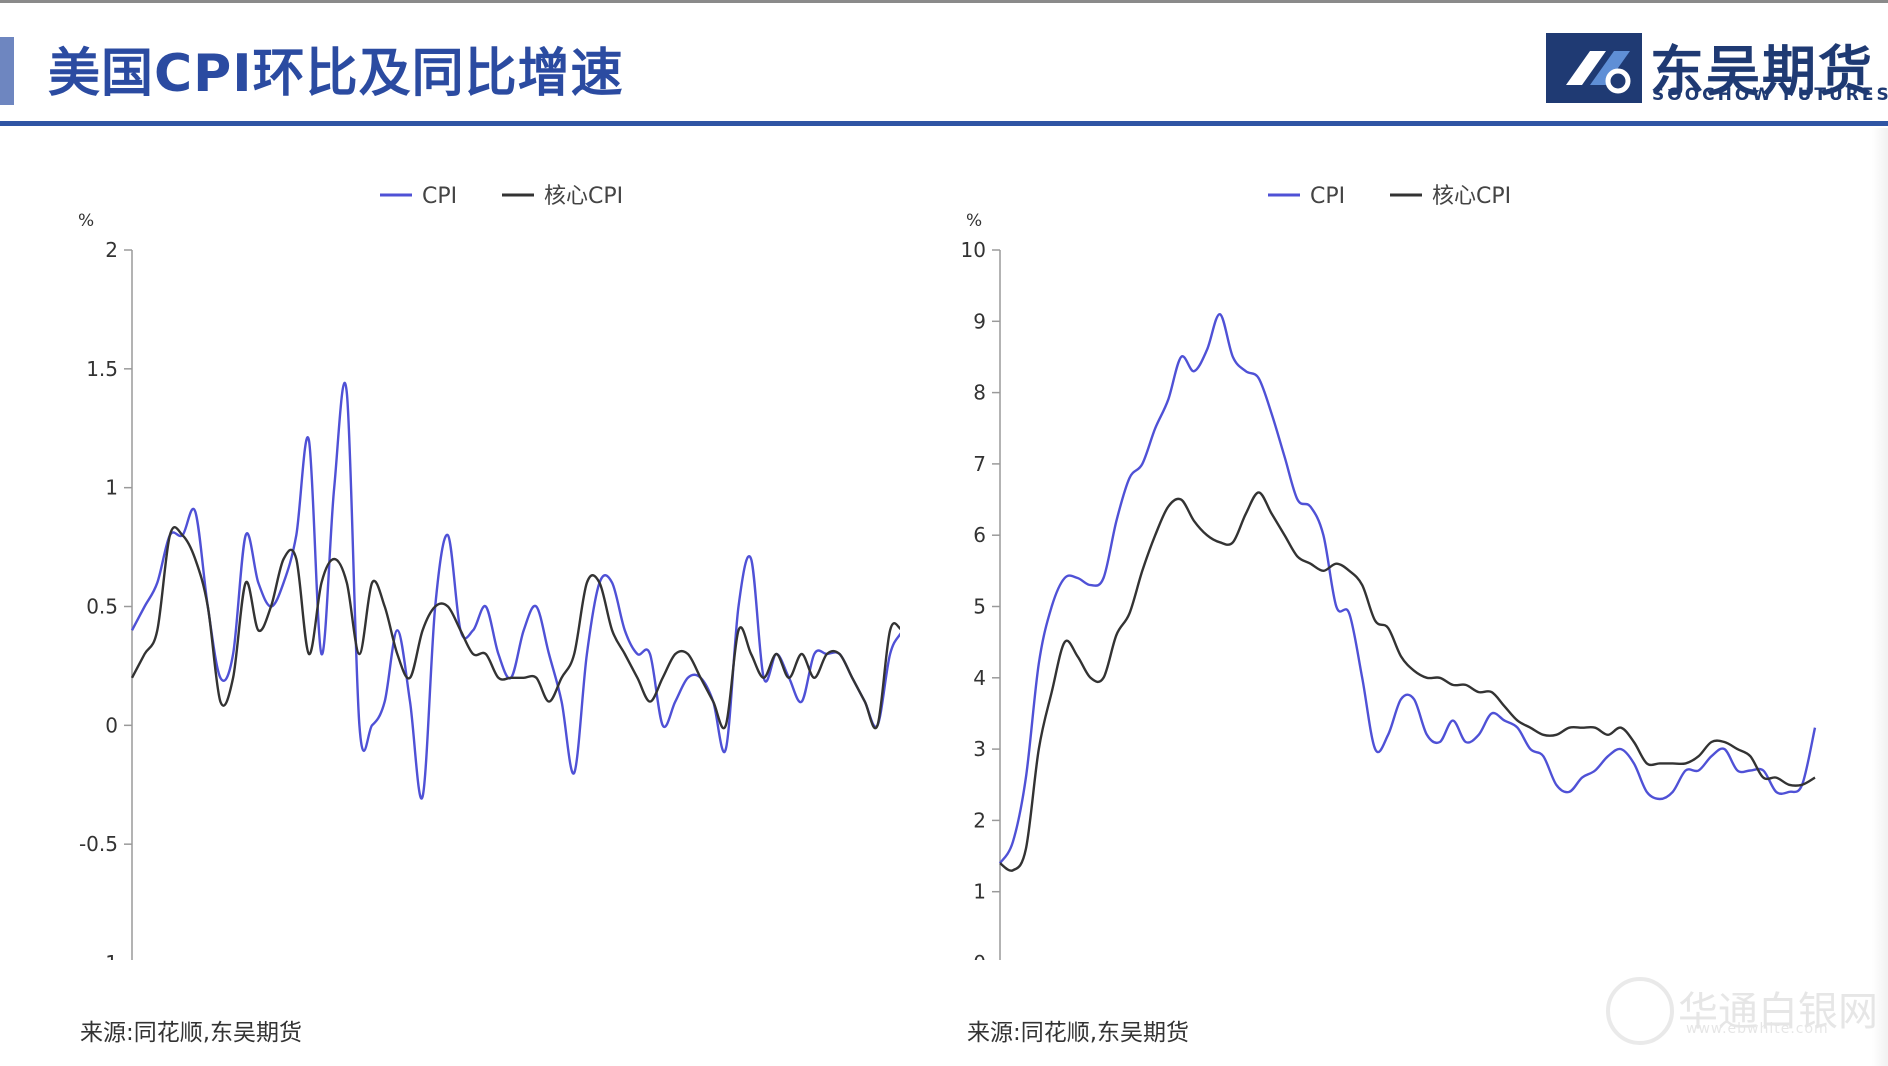 The height and width of the screenshot is (1066, 1888). Describe the element at coordinates (583, 196) in the screenshot. I see `mom-legend-label-core-cpi: 核心CPI` at that location.